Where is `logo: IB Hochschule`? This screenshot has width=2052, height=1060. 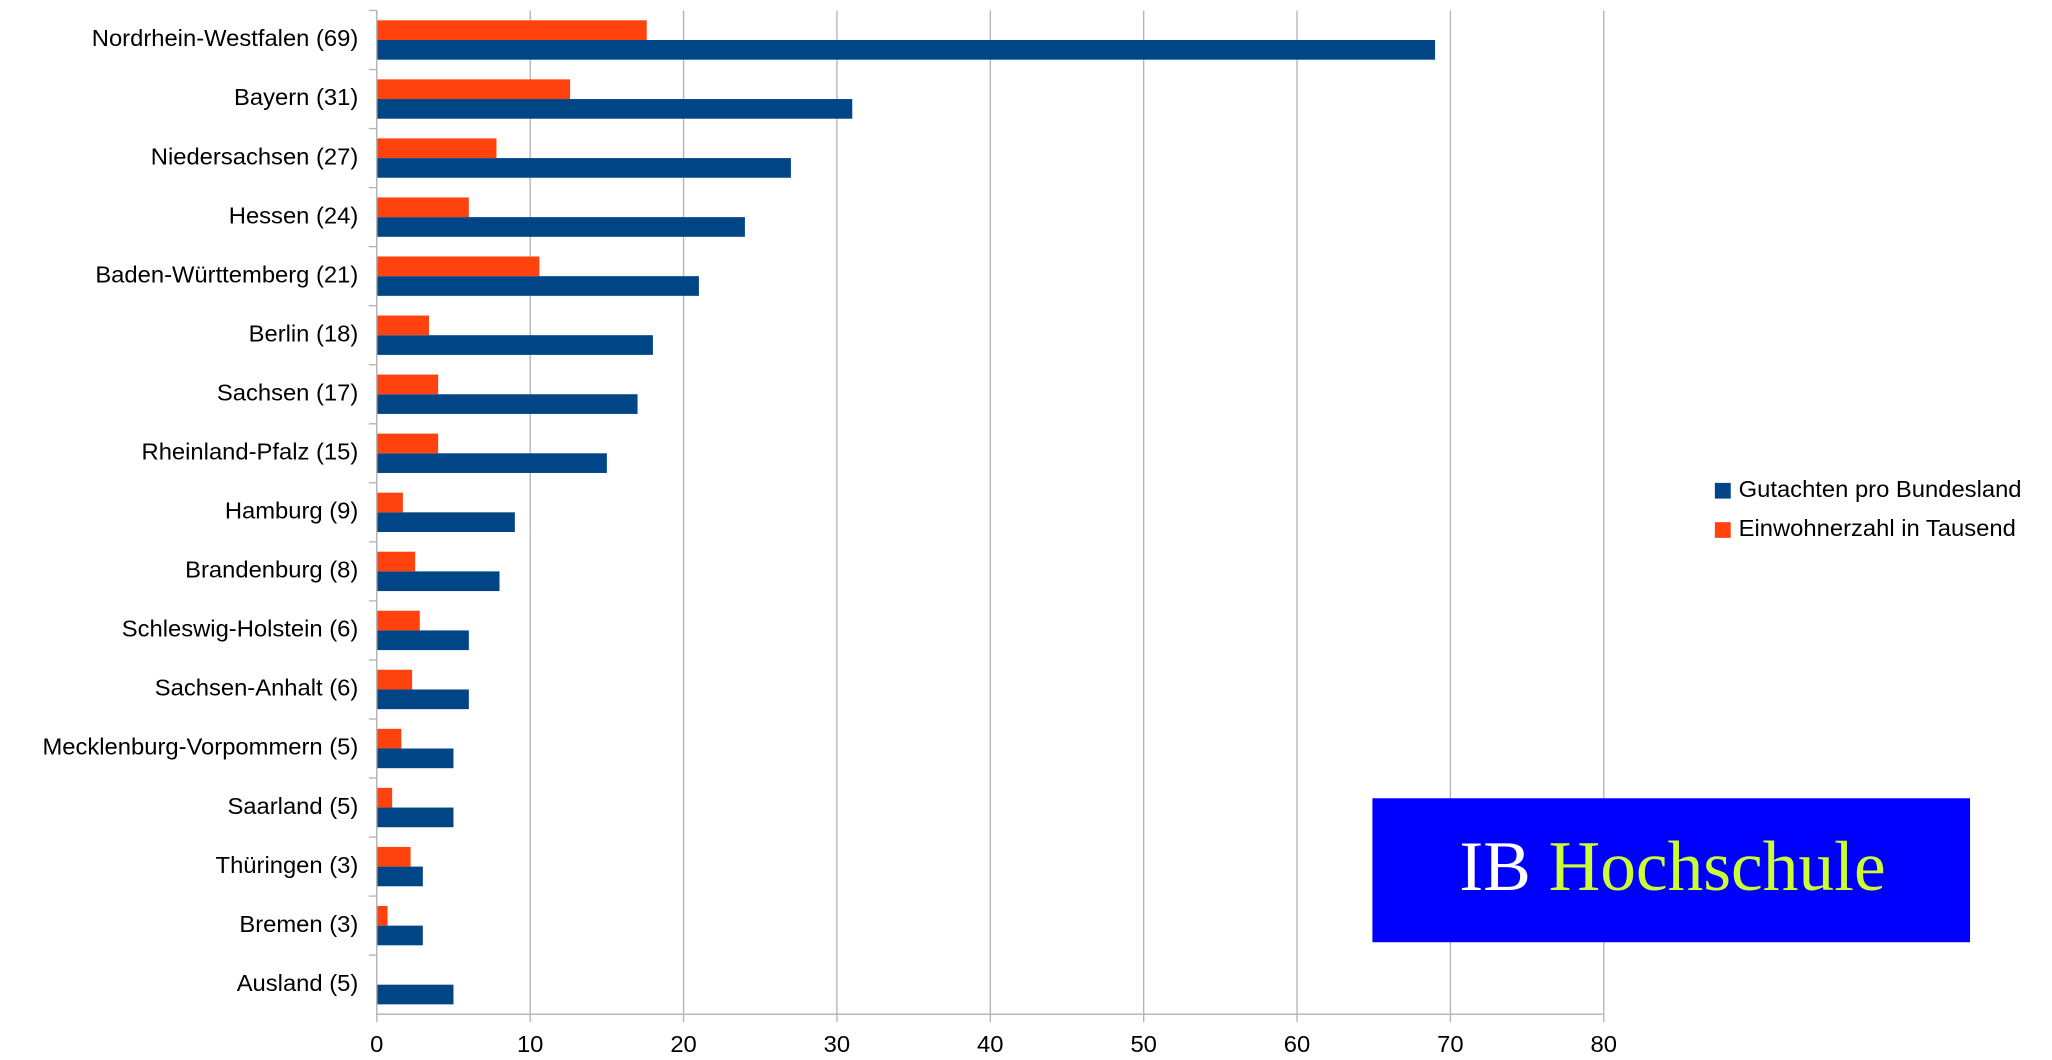 logo: IB Hochschule is located at coordinates (1672, 868).